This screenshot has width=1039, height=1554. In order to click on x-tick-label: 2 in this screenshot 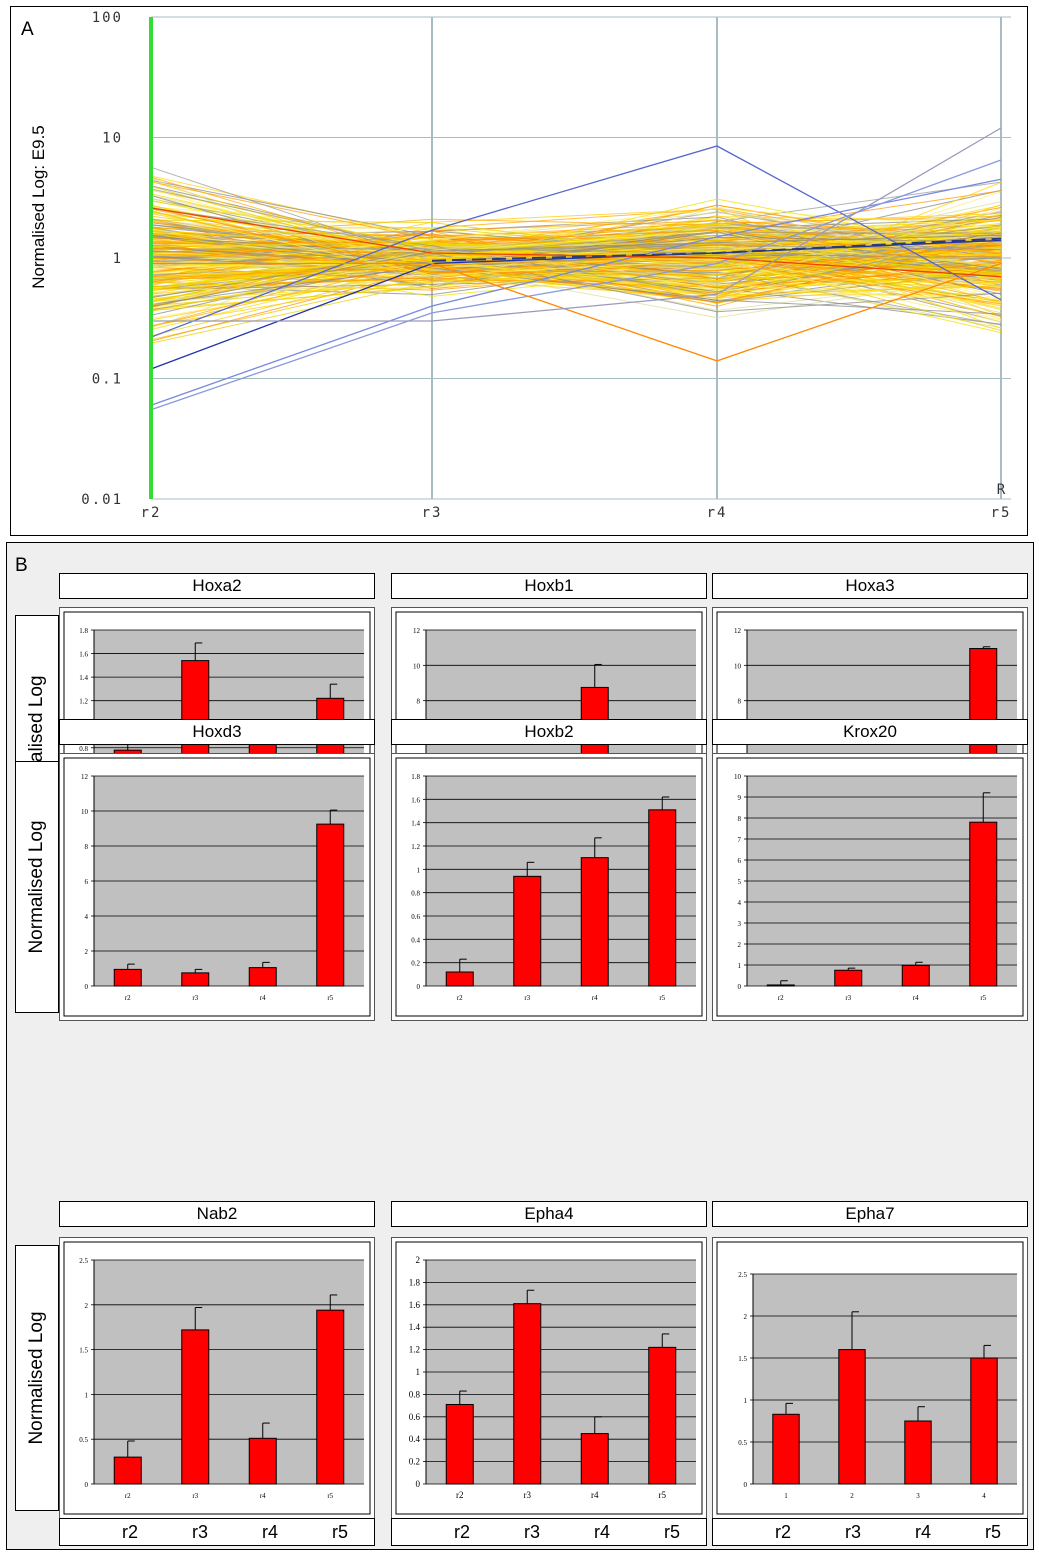, I will do `click(852, 1496)`.